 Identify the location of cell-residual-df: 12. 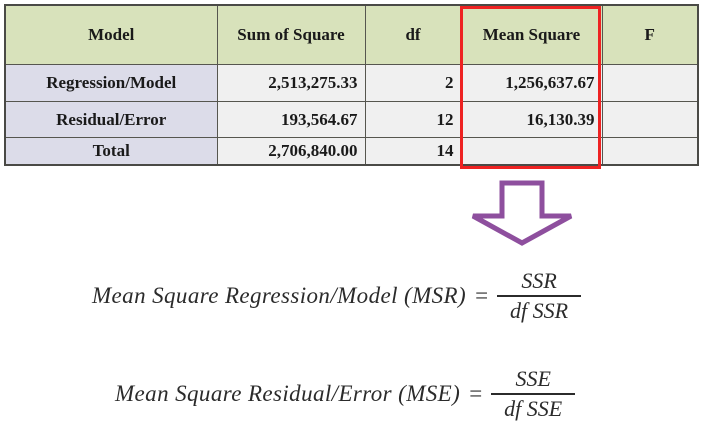
(413, 119).